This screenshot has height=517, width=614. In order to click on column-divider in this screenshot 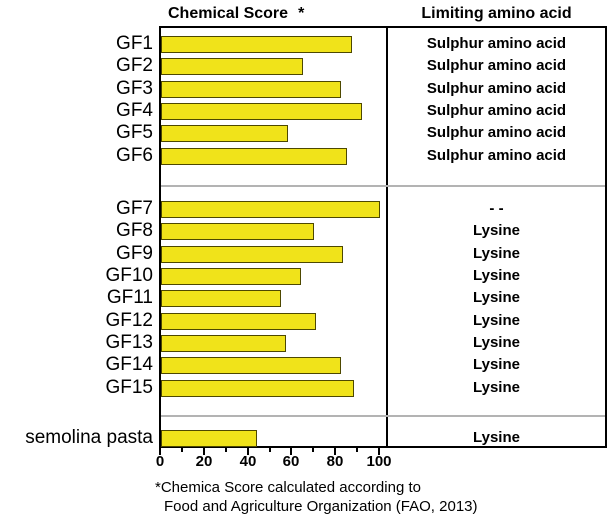, I will do `click(387, 237)`.